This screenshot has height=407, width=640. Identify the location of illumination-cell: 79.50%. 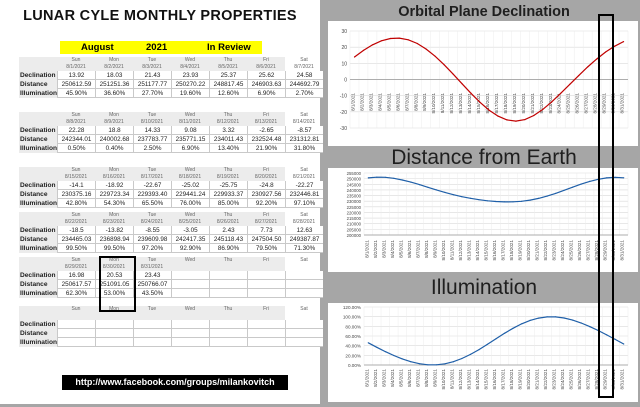
(266, 248).